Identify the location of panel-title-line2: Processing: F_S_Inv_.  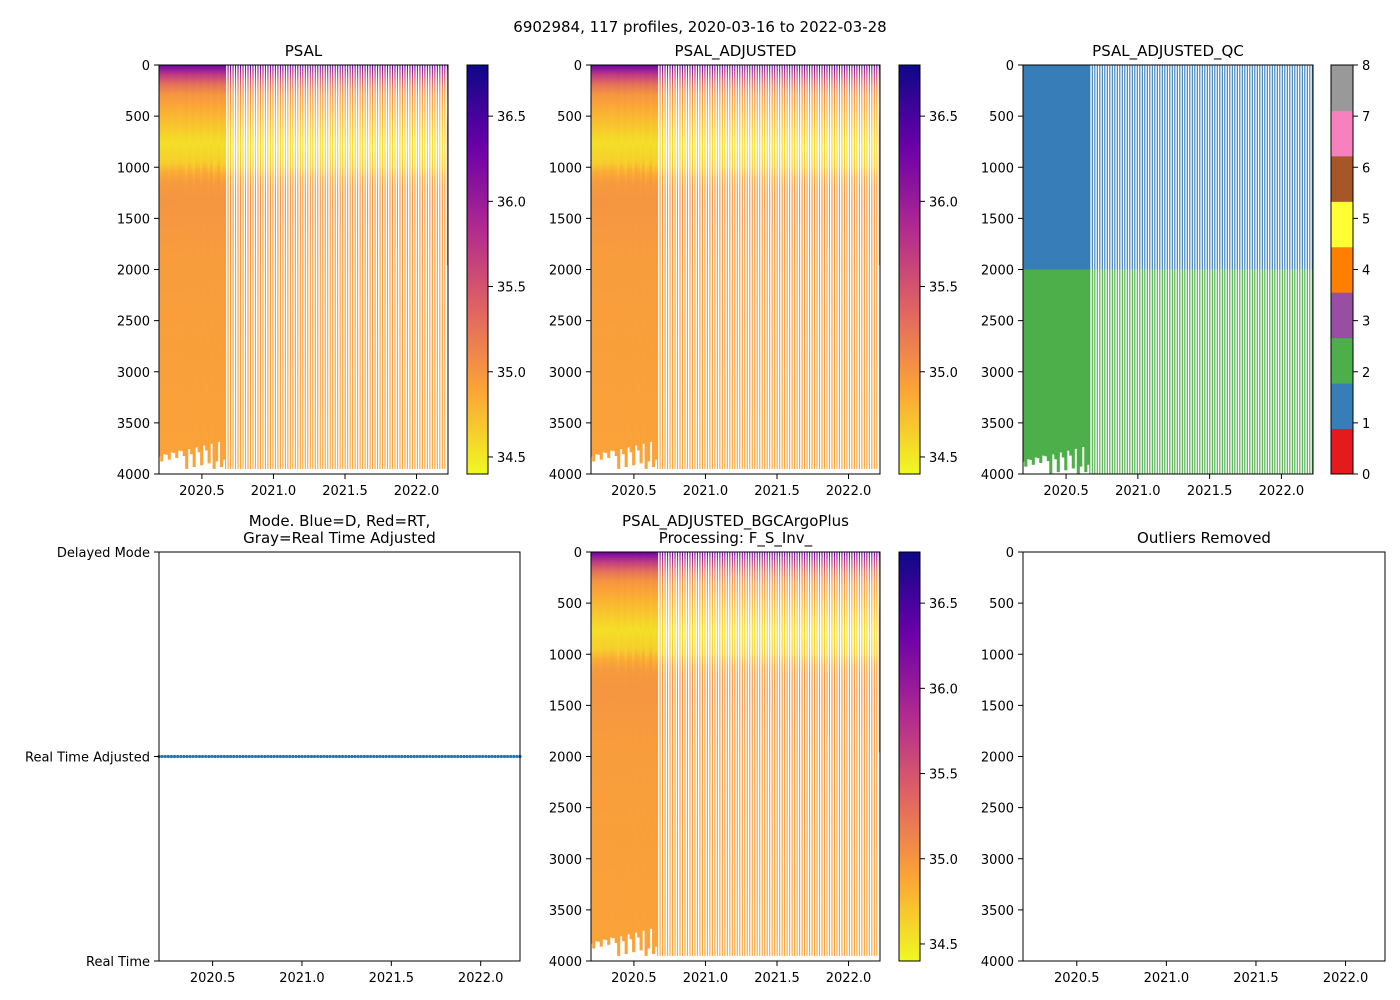
(736, 538).